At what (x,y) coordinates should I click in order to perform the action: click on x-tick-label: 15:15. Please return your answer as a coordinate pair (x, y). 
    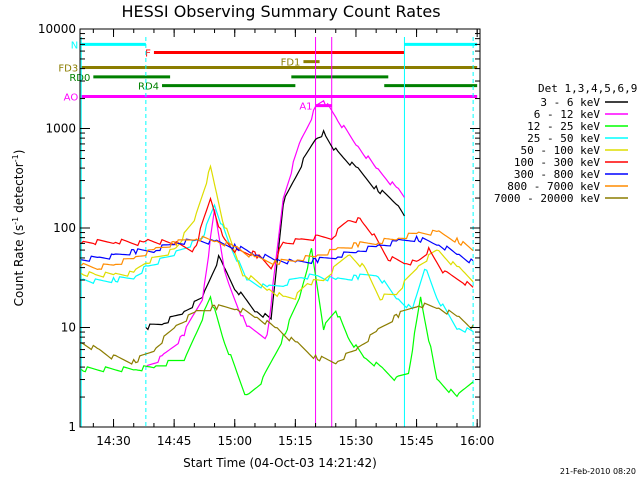
    Looking at the image, I should click on (295, 441).